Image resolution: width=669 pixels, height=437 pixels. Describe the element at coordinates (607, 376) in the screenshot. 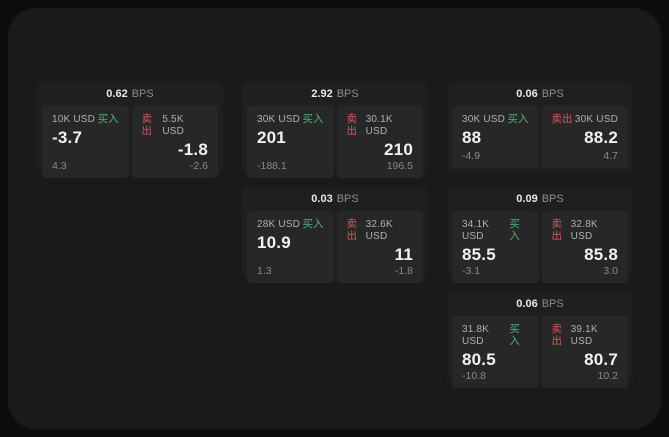

I see `sell-delta: 10.2` at that location.